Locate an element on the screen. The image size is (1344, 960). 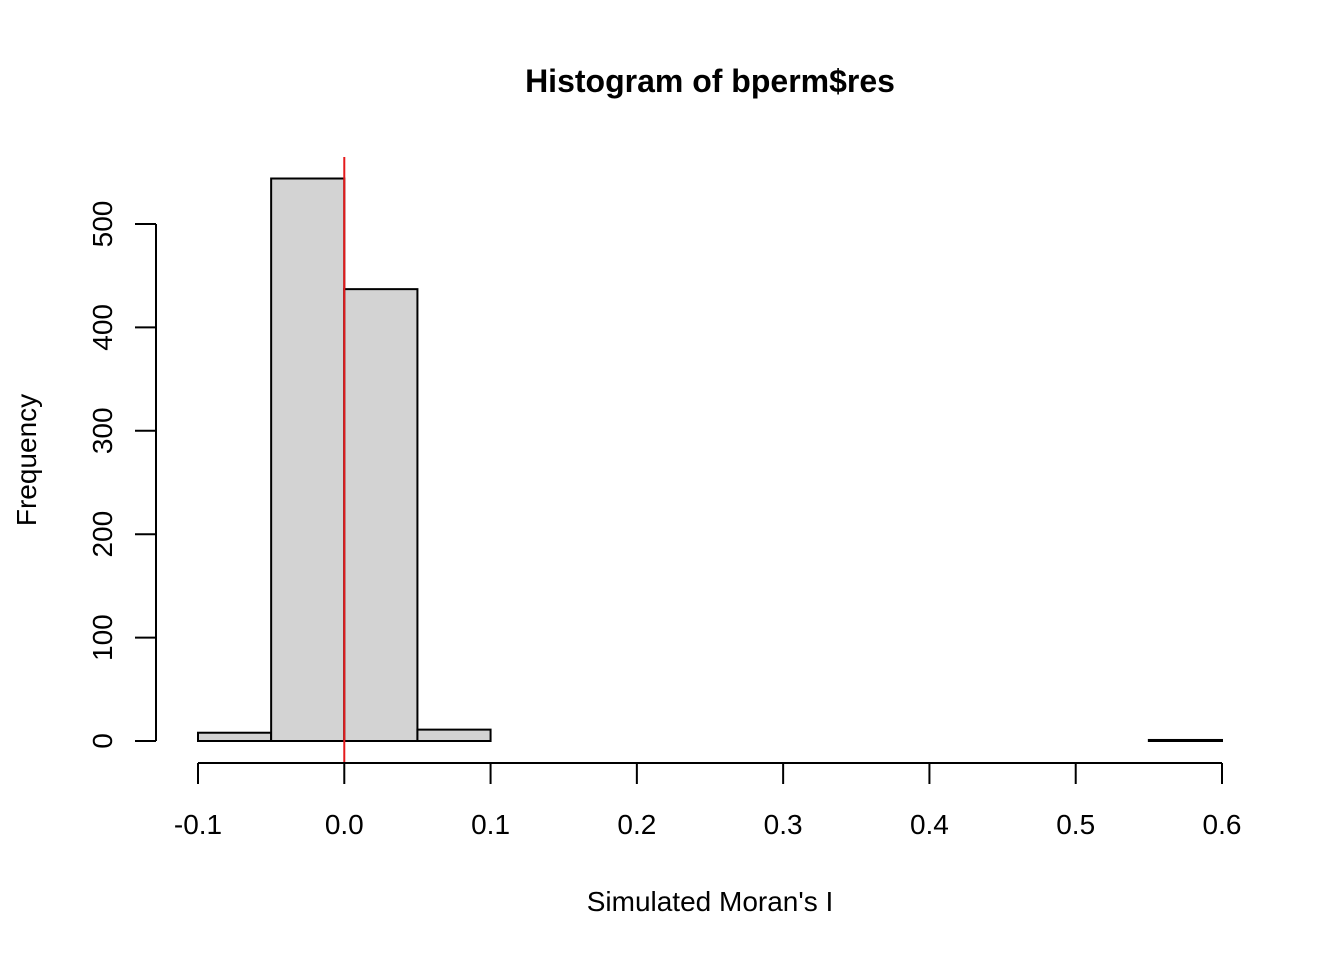
y-axis: 0 100 200 300 400 500 is located at coordinates (122, 475).